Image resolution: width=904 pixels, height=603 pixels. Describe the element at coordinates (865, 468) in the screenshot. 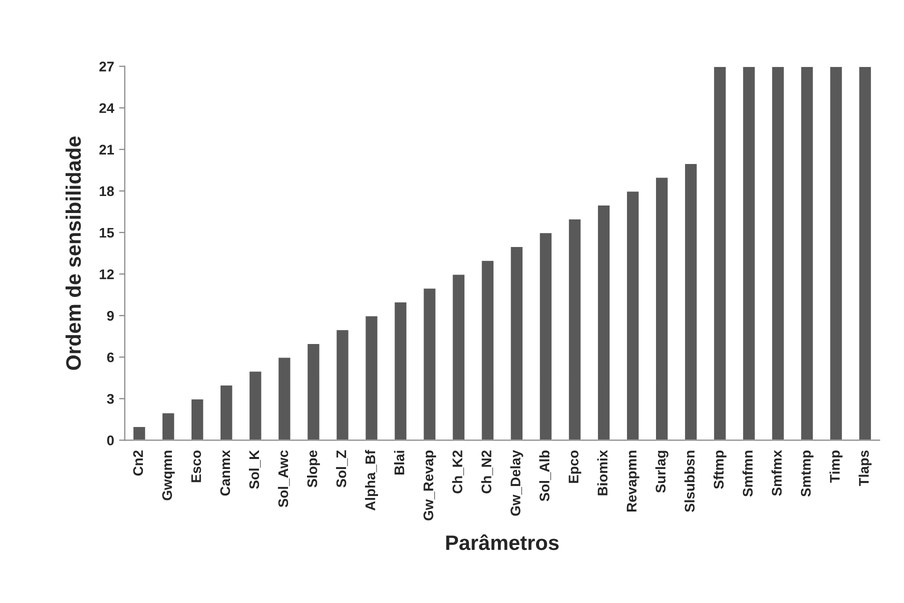

I see `x-tick-label: Tlaps` at that location.